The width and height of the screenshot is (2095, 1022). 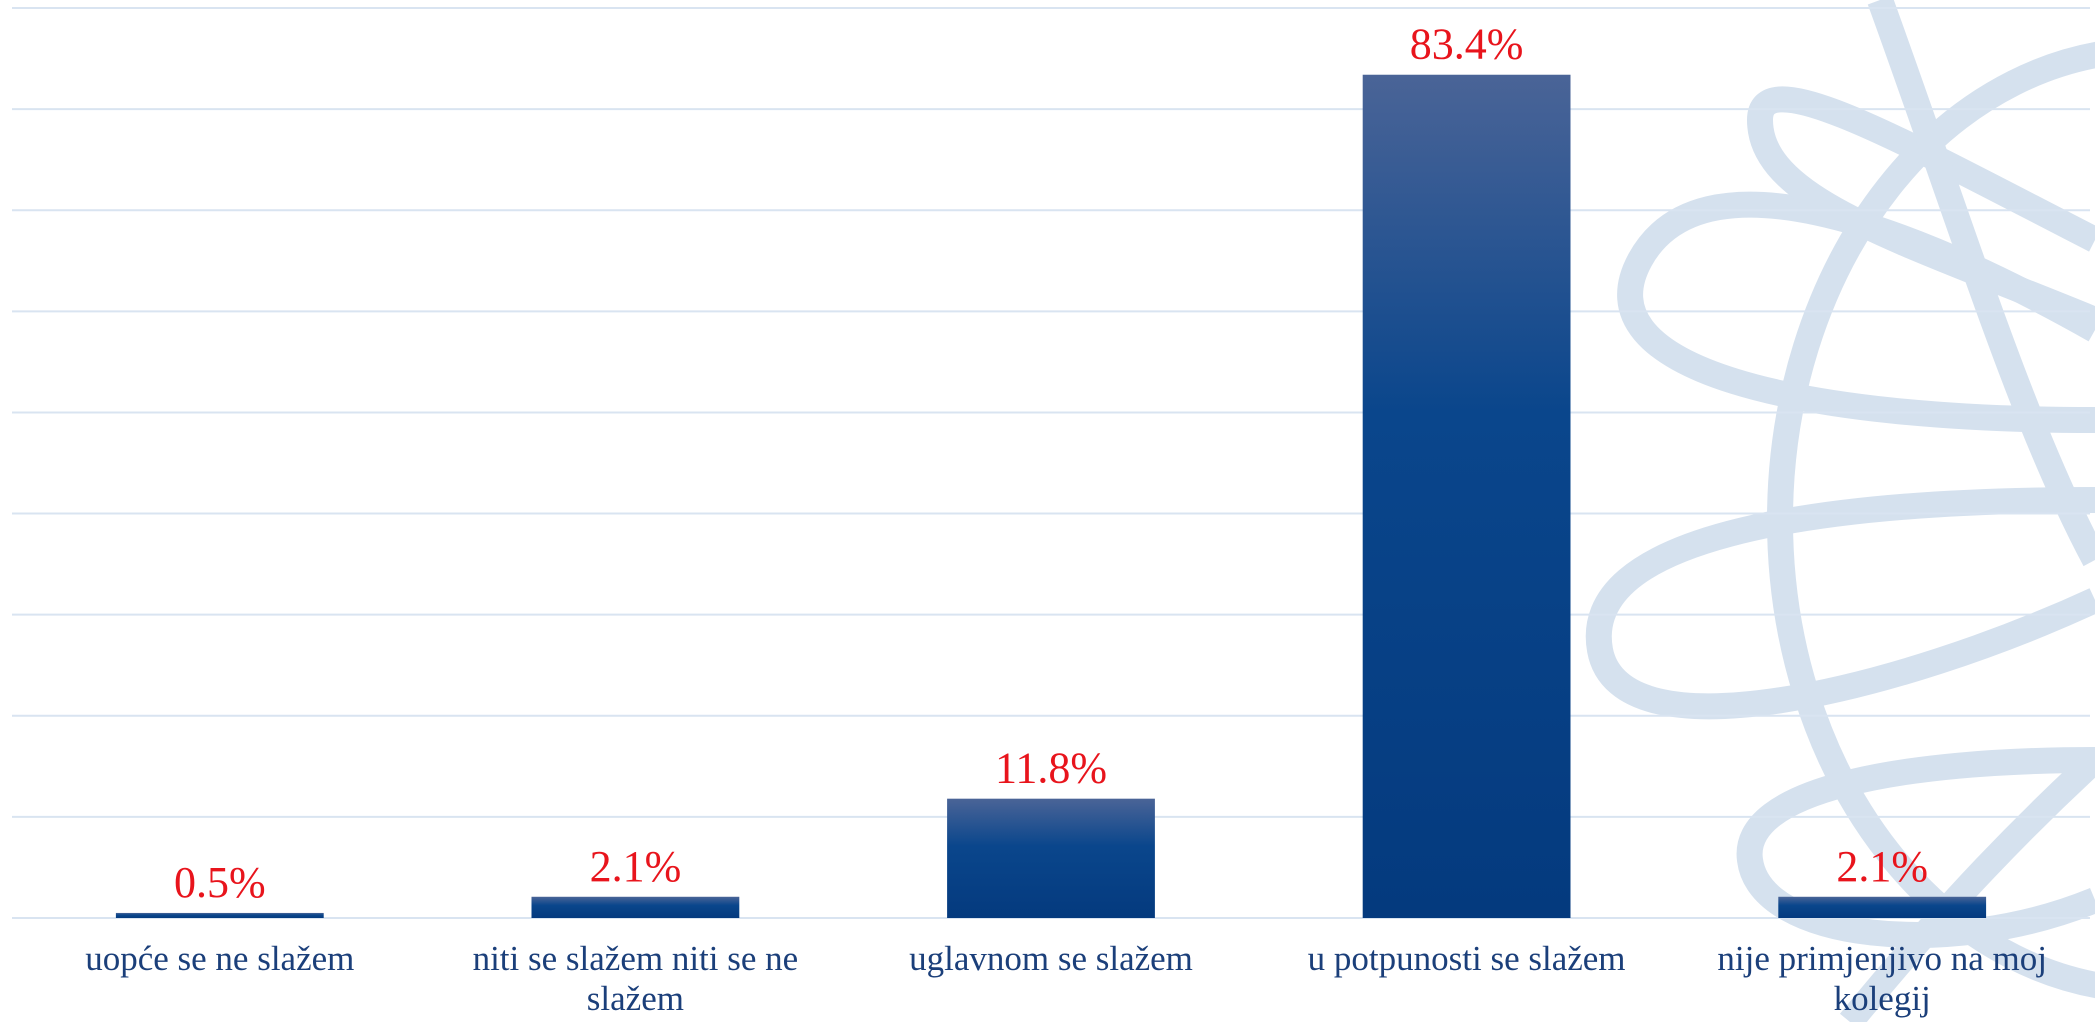 I want to click on value-label: 11.8%, so click(x=1051, y=768).